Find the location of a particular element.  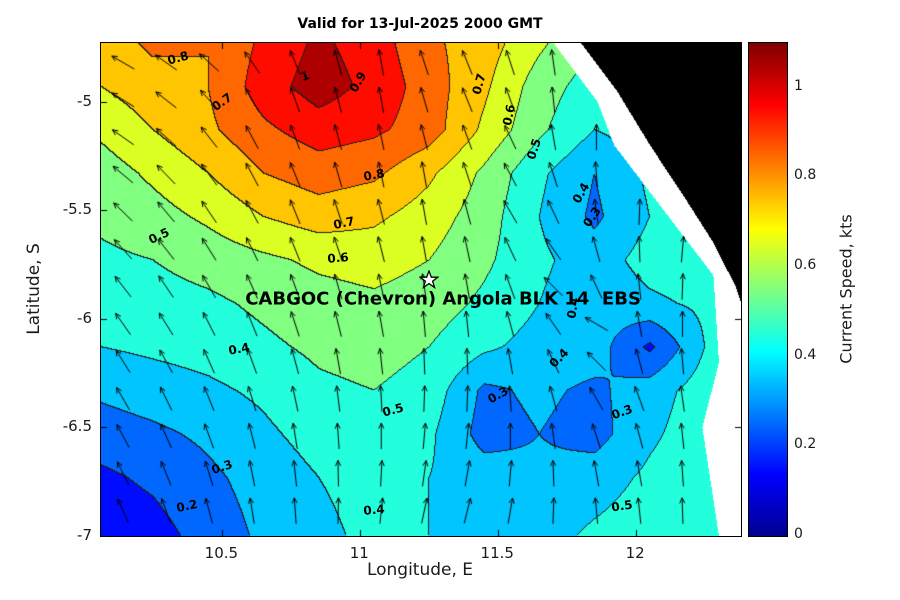

colorbar-tick-label: 0.8 is located at coordinates (805, 175).